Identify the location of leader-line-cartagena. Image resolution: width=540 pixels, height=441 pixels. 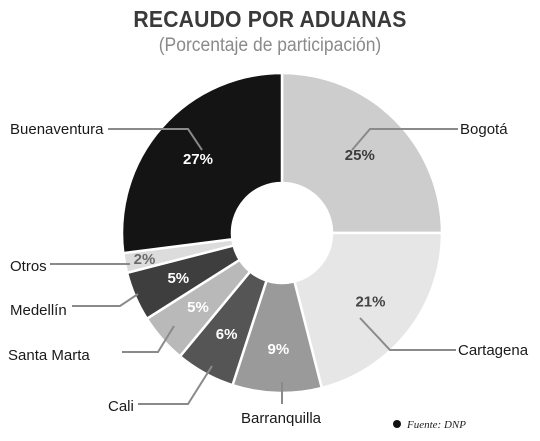
(407, 334).